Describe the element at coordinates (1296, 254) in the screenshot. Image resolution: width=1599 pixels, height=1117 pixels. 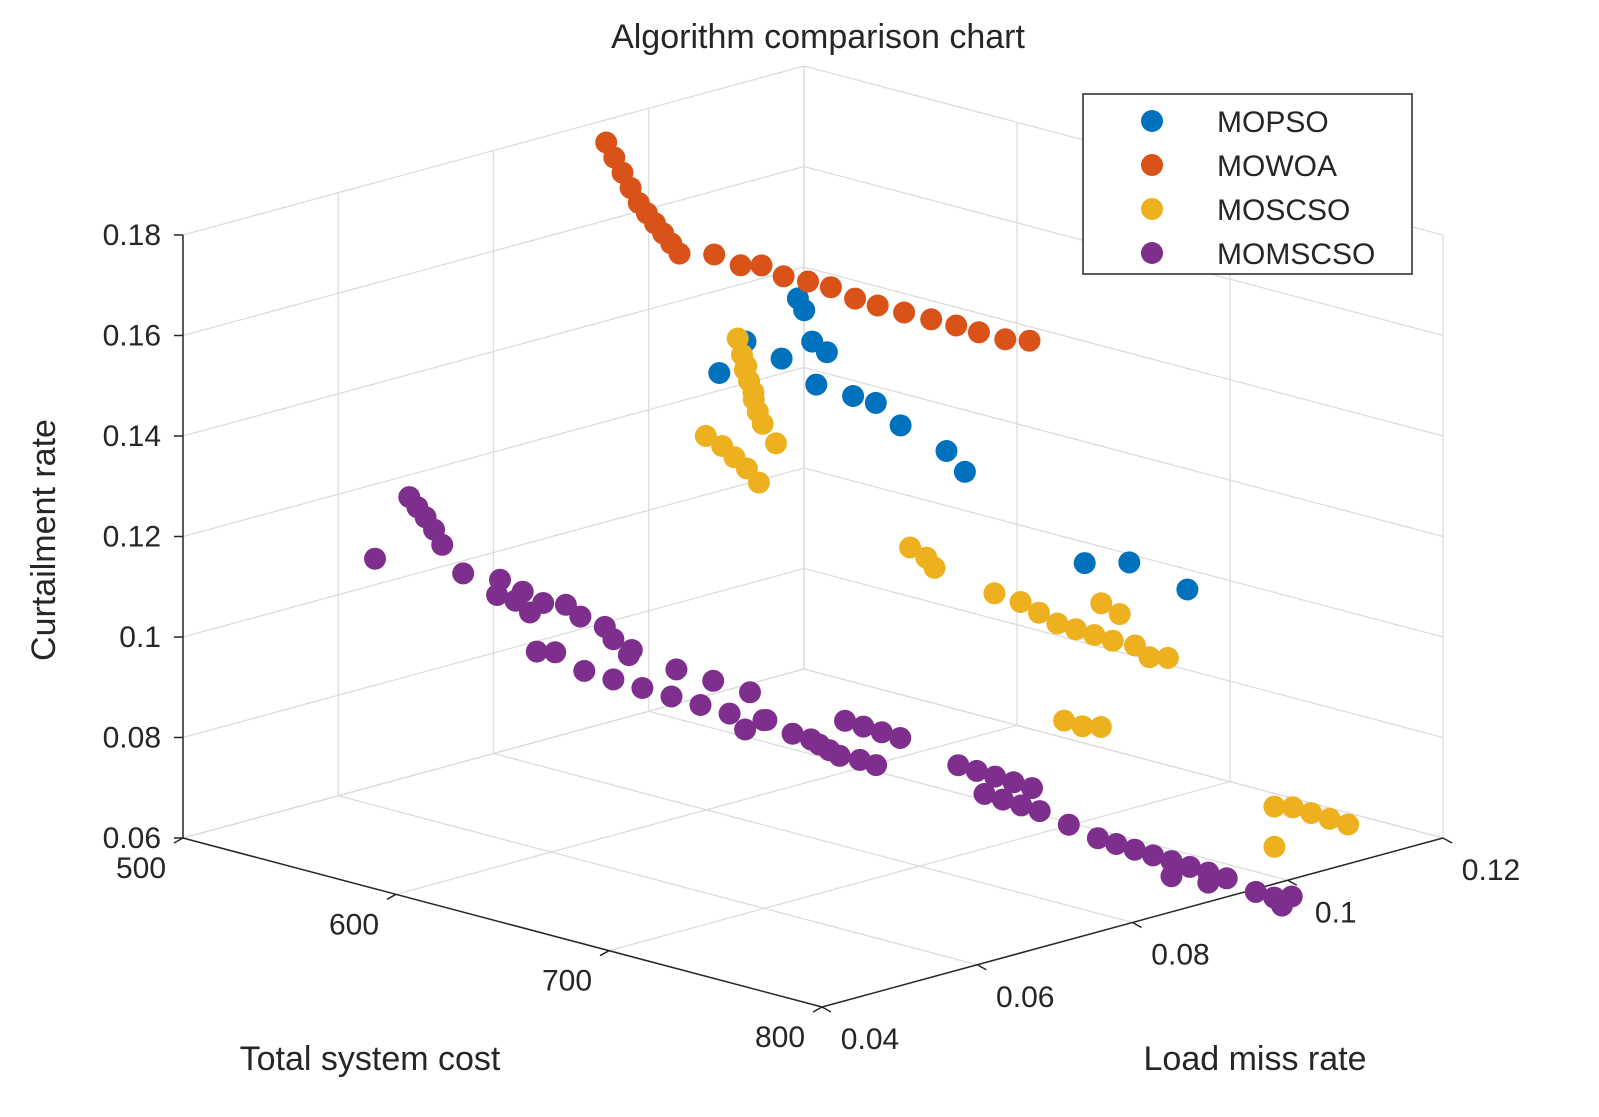
I see `legend-label: MOMSCSO` at that location.